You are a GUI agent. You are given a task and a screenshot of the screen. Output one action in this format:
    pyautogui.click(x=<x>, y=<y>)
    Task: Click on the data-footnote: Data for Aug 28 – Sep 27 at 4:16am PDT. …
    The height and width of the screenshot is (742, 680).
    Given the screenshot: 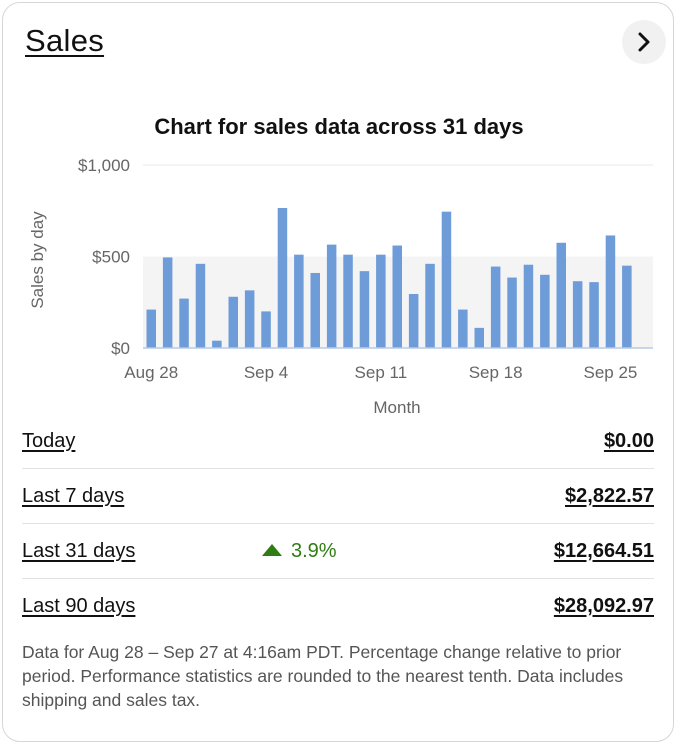 What is the action you would take?
    pyautogui.click(x=323, y=676)
    